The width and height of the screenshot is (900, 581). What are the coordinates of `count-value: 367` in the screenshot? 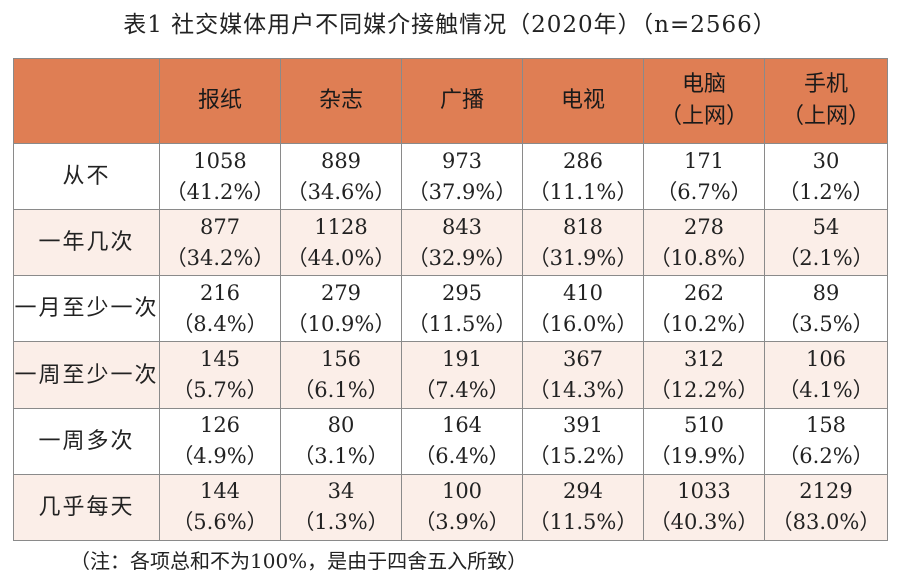 It's located at (583, 359).